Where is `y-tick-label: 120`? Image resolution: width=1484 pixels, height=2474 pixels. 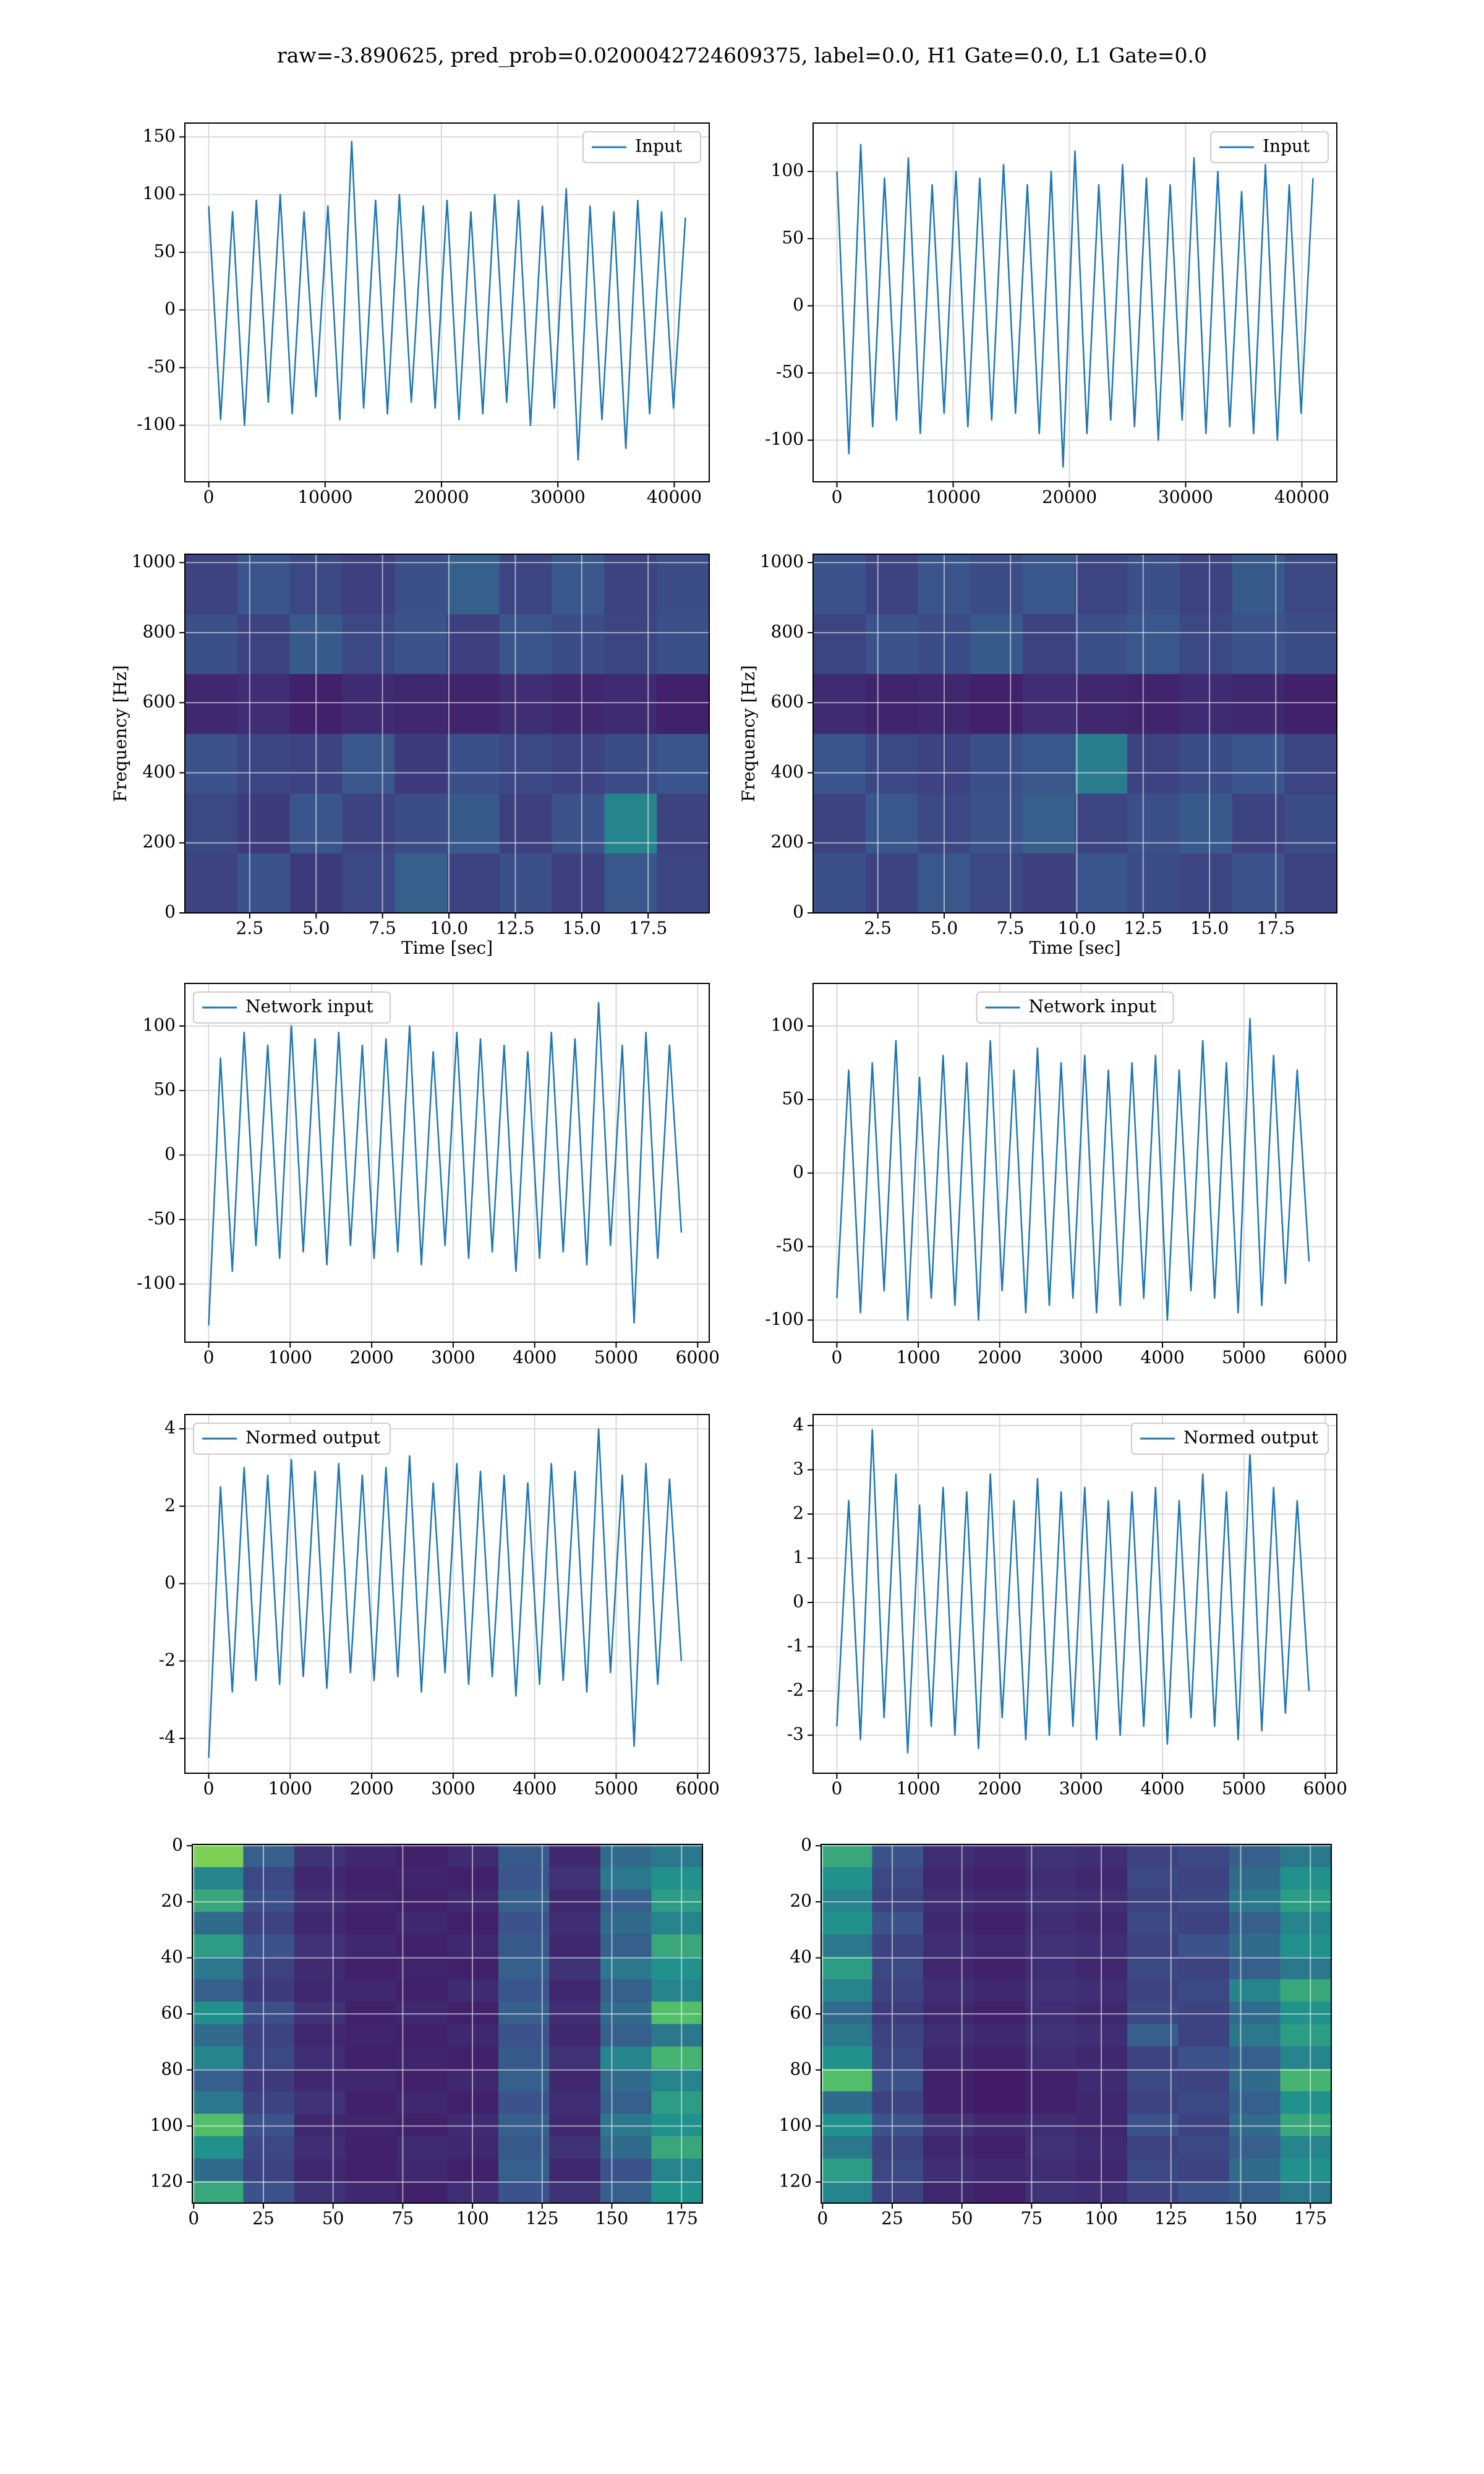 y-tick-label: 120 is located at coordinates (795, 2181).